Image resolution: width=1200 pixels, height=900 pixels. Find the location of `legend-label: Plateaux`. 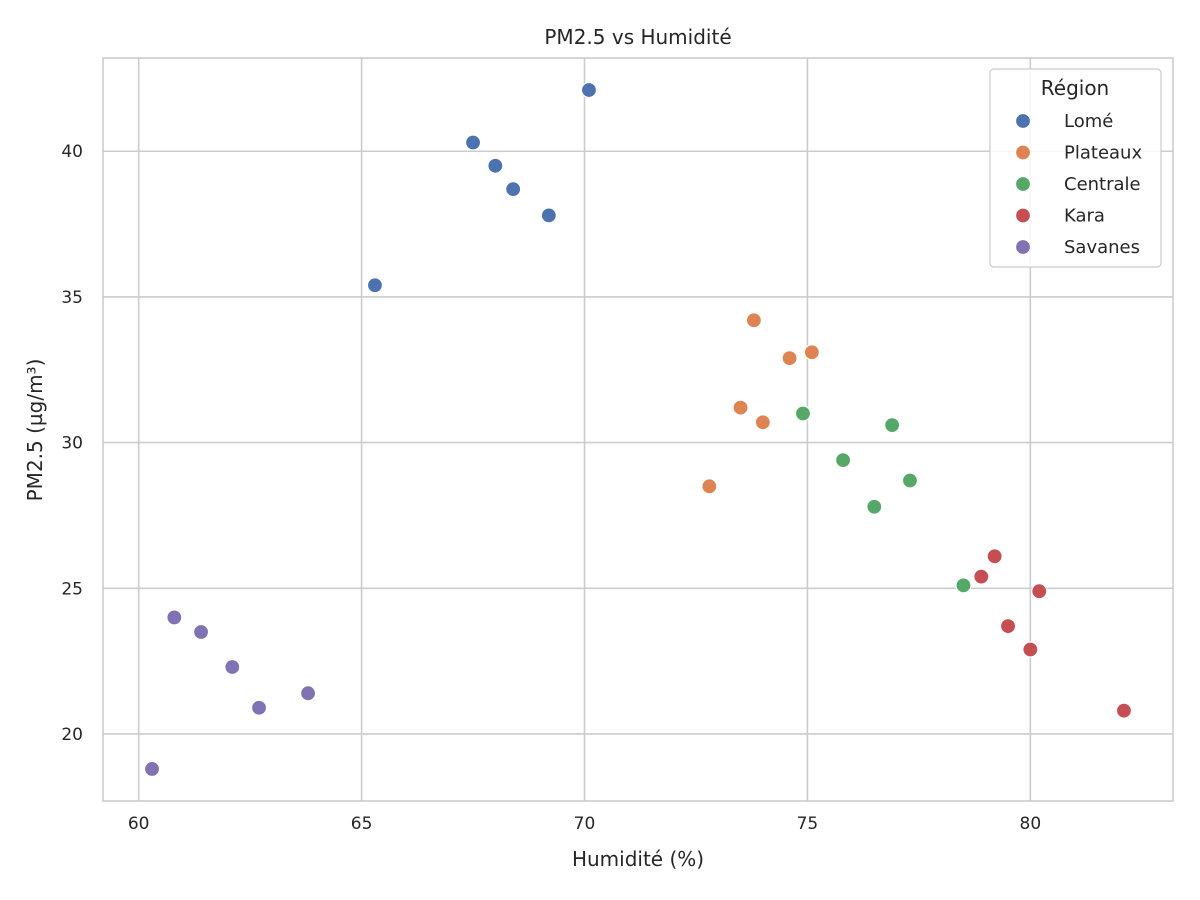

legend-label: Plateaux is located at coordinates (1103, 153).